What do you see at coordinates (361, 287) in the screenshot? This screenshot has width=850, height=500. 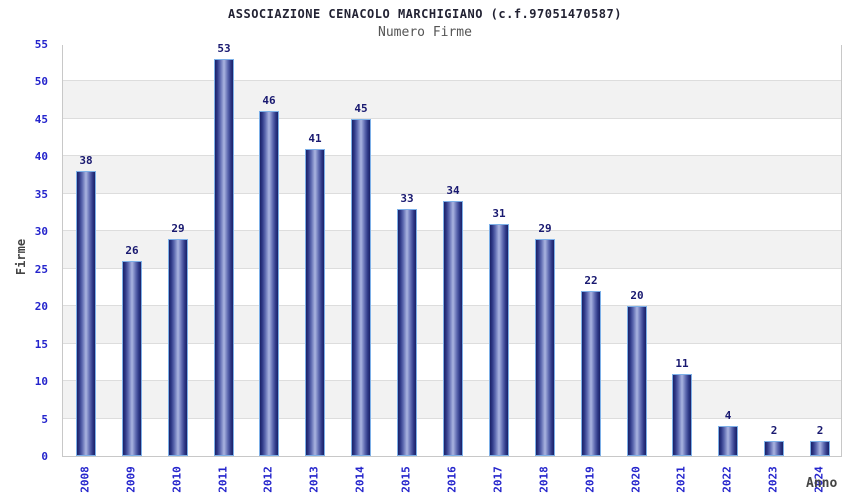 I see `bar-2014` at bounding box center [361, 287].